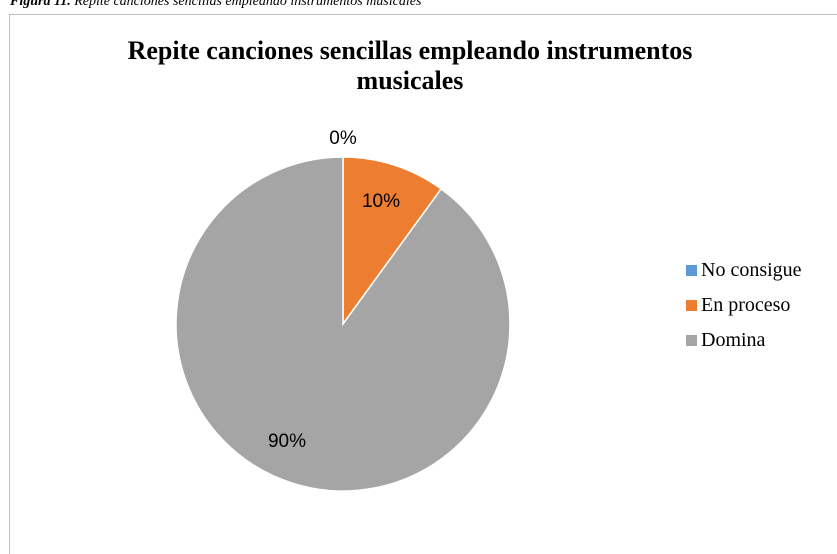  I want to click on data-label-en-proceso: 10%, so click(381, 201).